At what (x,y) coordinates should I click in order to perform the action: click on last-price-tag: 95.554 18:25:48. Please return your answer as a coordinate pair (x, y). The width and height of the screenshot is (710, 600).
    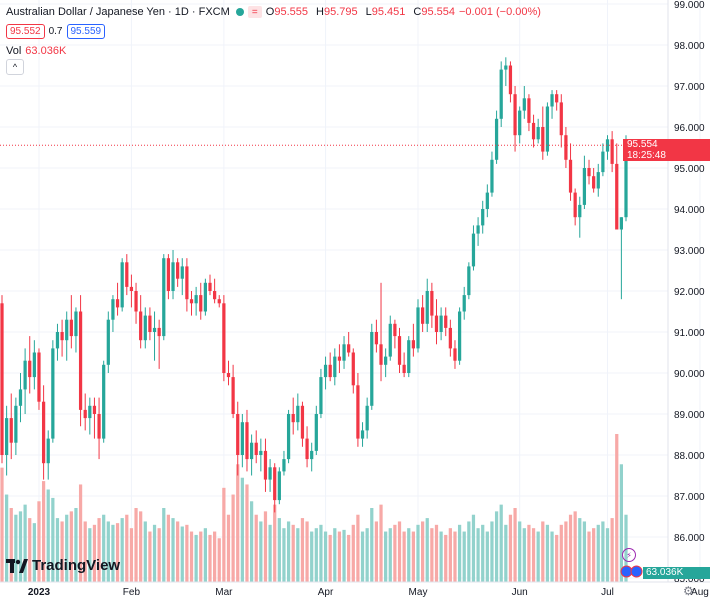
    Looking at the image, I should click on (666, 150).